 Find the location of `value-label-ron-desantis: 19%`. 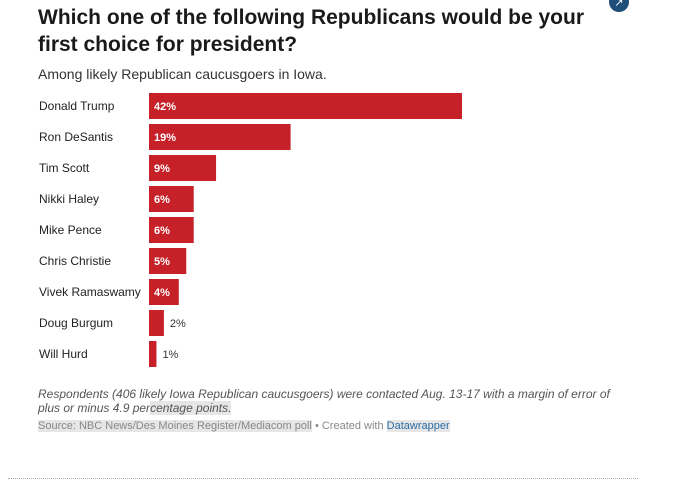

value-label-ron-desantis: 19% is located at coordinates (165, 138).